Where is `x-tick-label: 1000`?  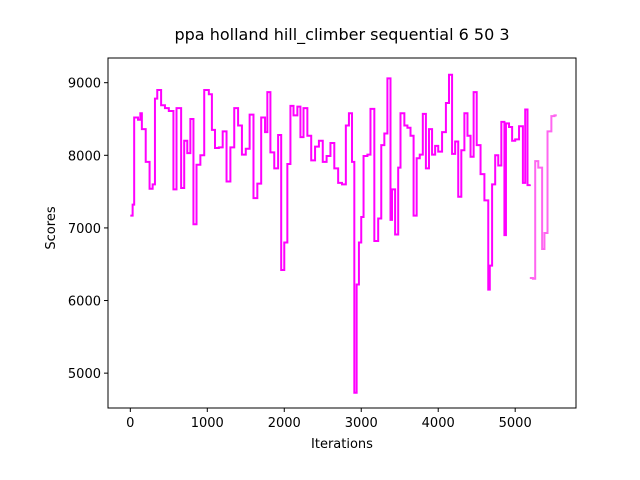 x-tick-label: 1000 is located at coordinates (207, 423).